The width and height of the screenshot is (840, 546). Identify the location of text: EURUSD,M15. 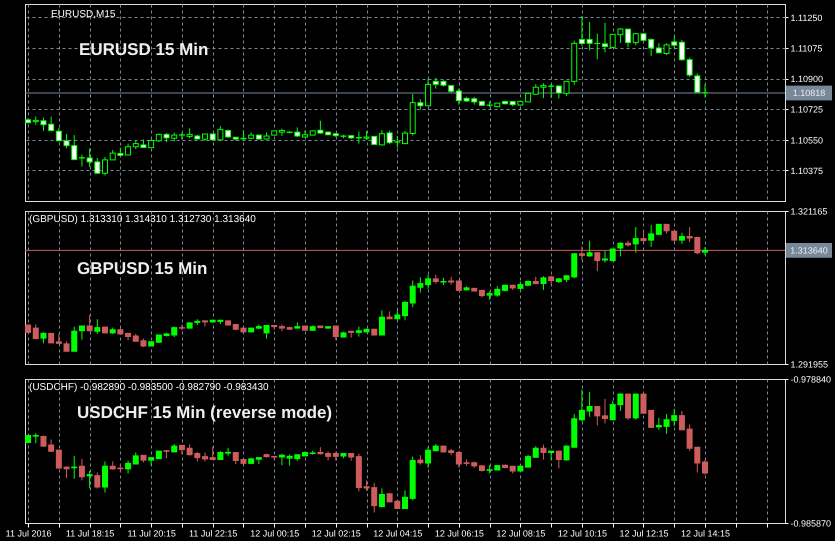
(83, 14).